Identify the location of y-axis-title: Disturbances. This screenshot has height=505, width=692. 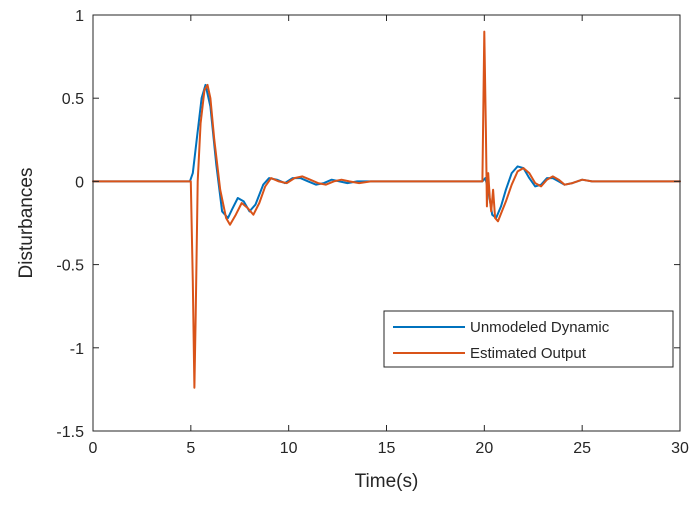
(26, 223).